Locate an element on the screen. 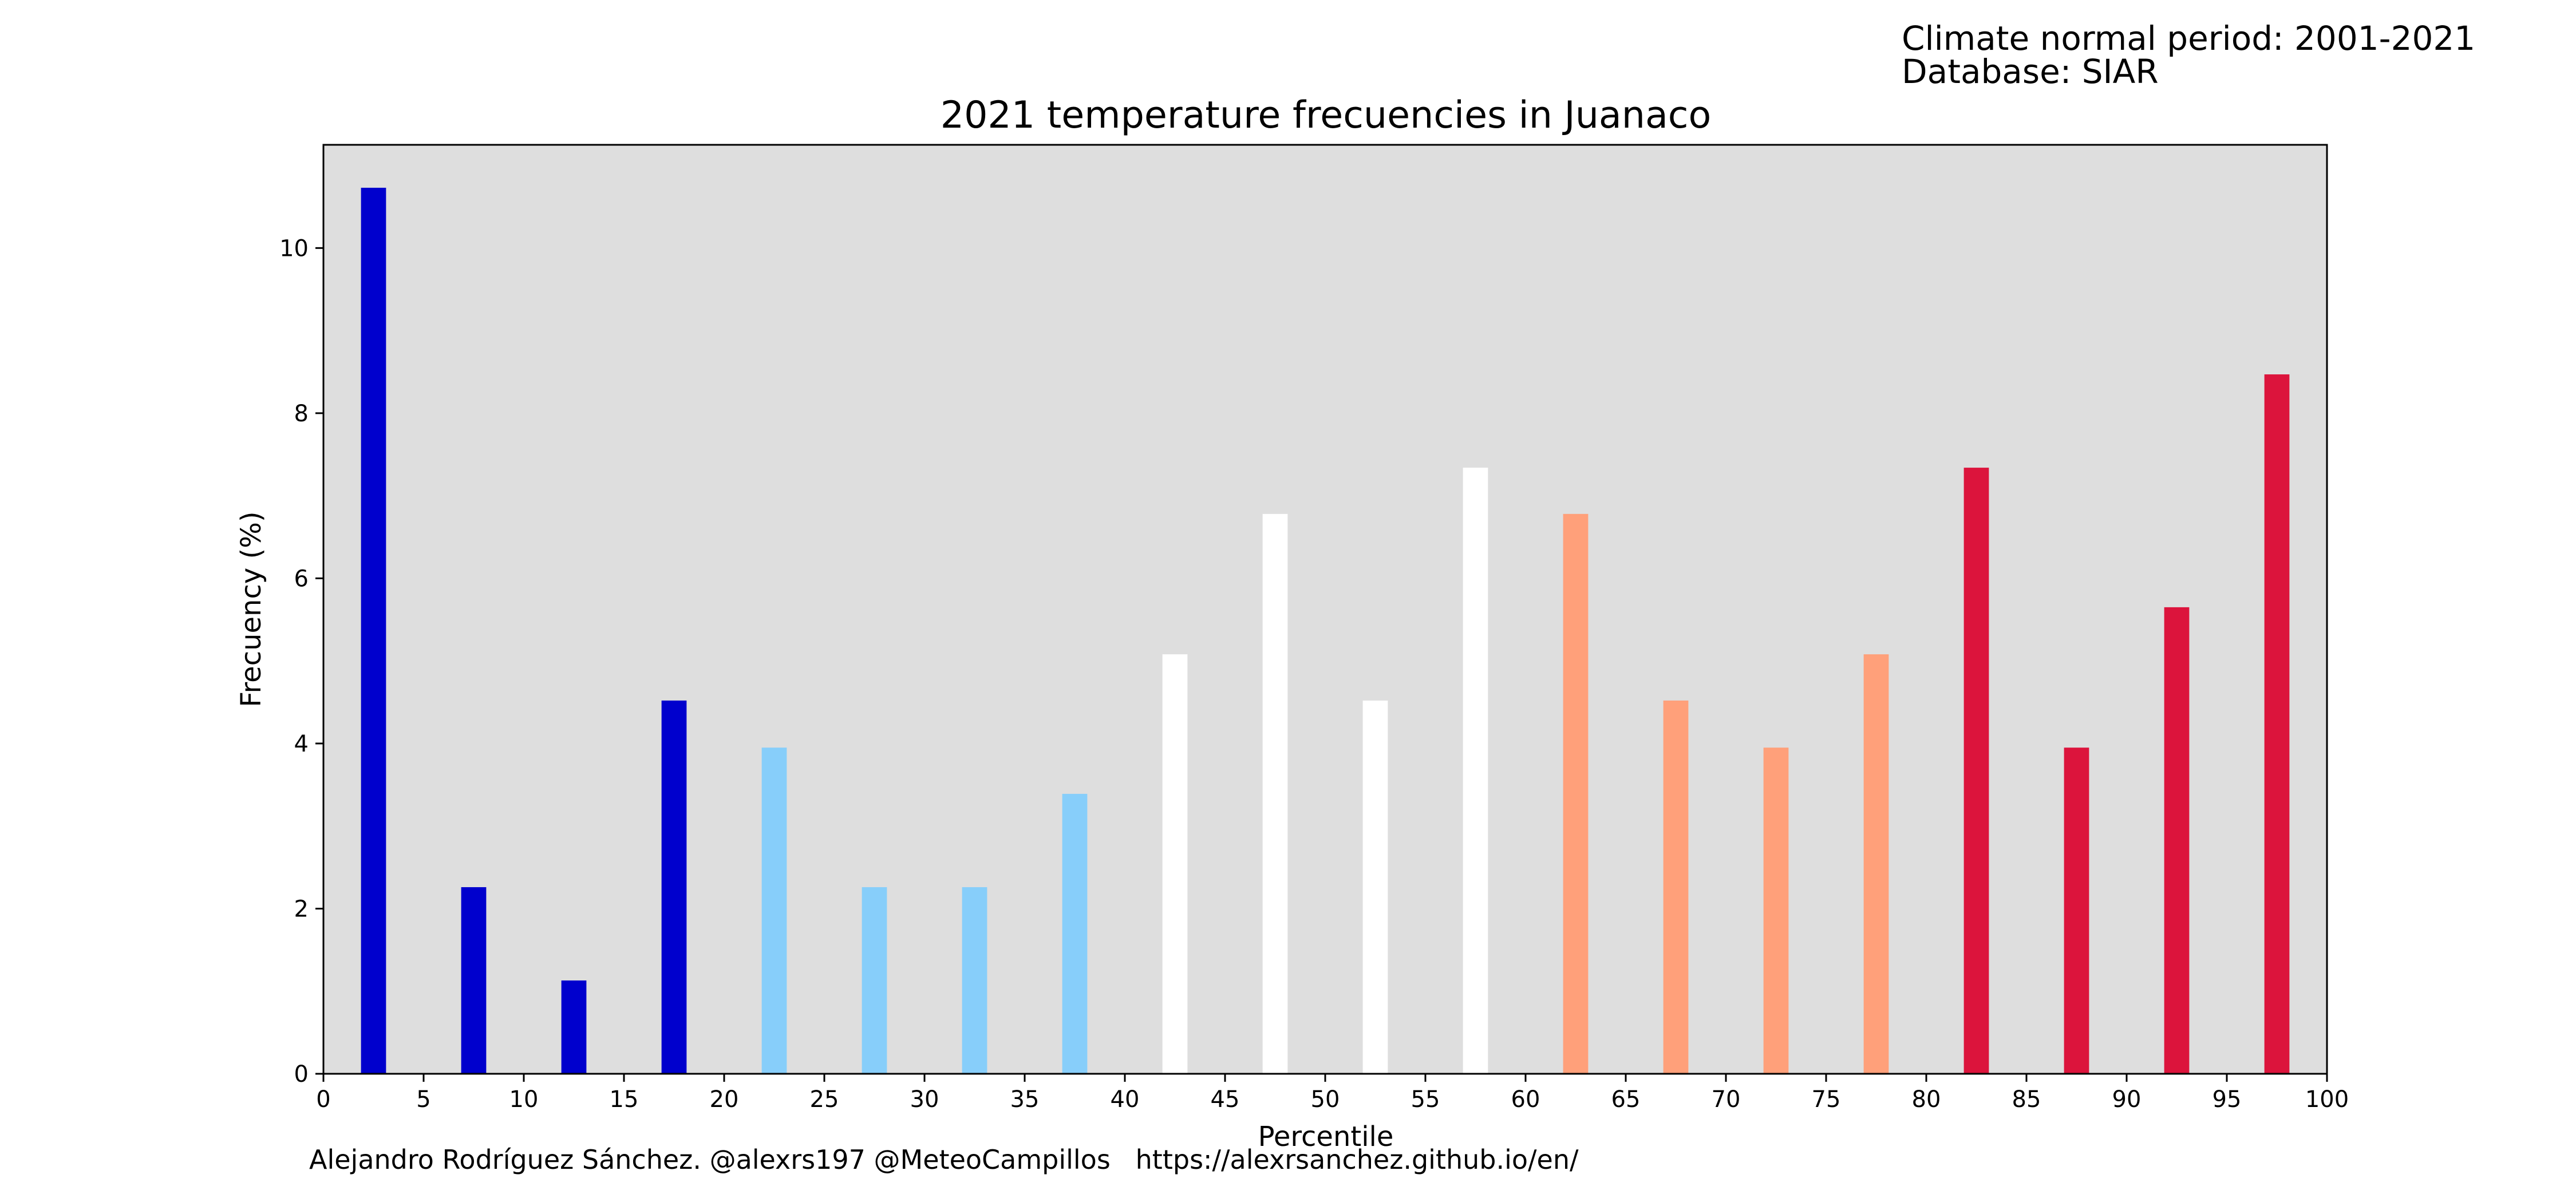 This screenshot has height=1202, width=2576. y-tick-label: 6 is located at coordinates (301, 579).